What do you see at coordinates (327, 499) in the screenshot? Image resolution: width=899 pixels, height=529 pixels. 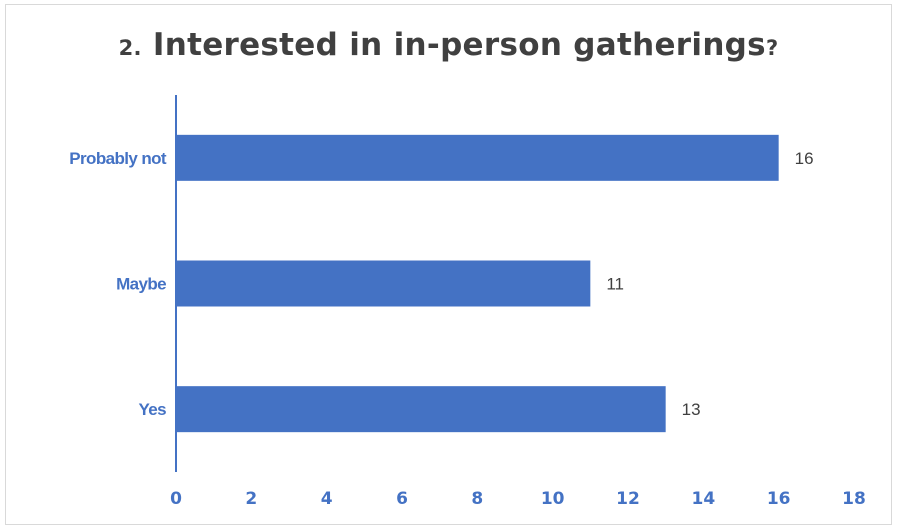 I see `x-tick-label-4: 4` at bounding box center [327, 499].